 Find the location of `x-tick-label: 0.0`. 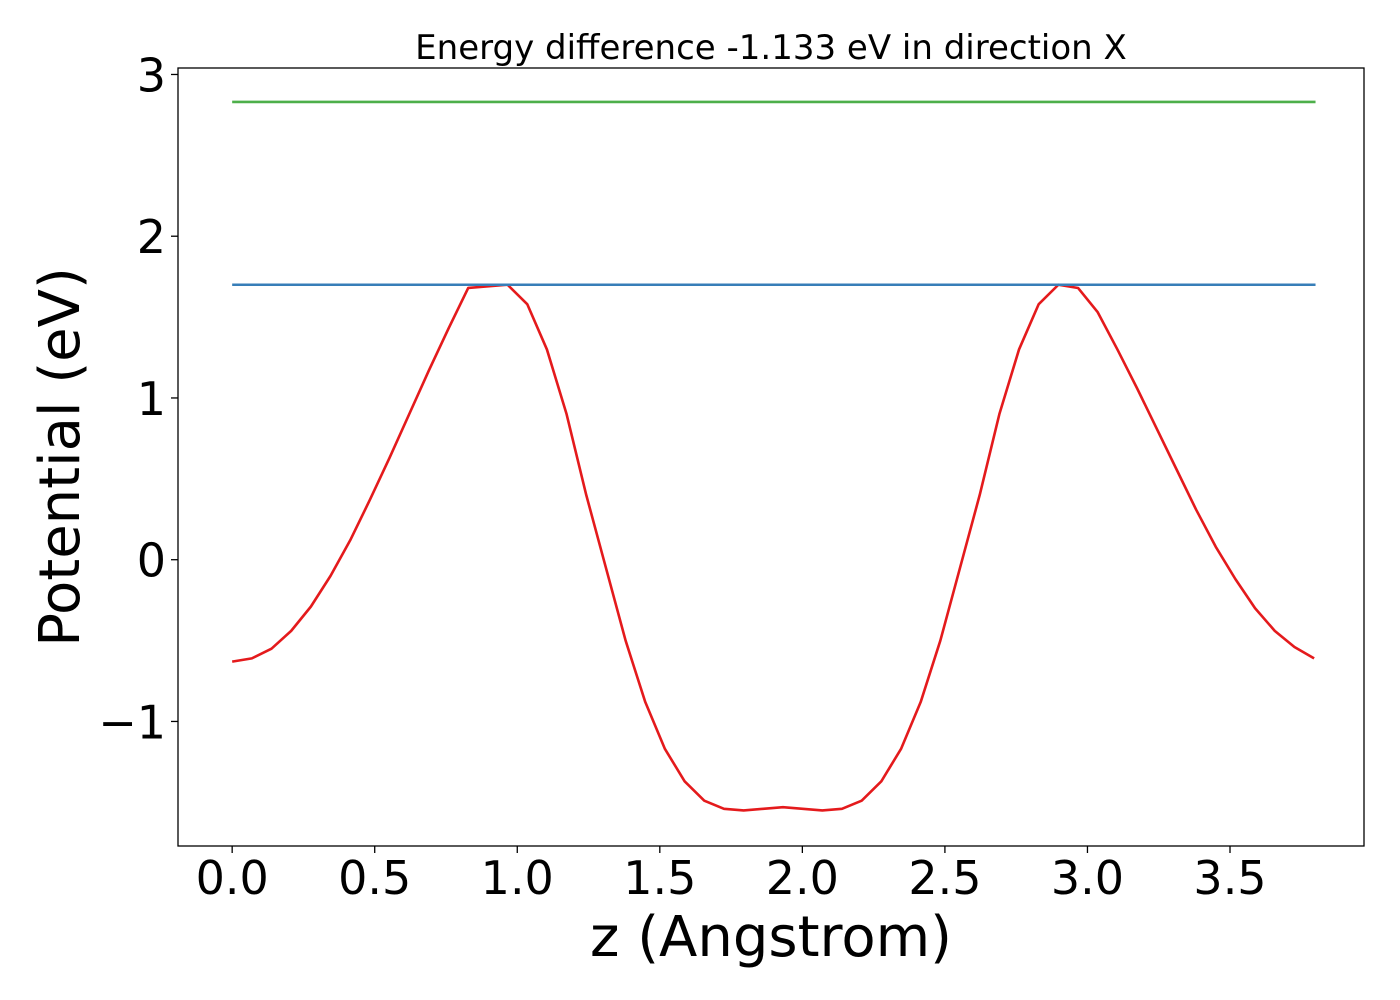

x-tick-label: 0.0 is located at coordinates (232, 878).